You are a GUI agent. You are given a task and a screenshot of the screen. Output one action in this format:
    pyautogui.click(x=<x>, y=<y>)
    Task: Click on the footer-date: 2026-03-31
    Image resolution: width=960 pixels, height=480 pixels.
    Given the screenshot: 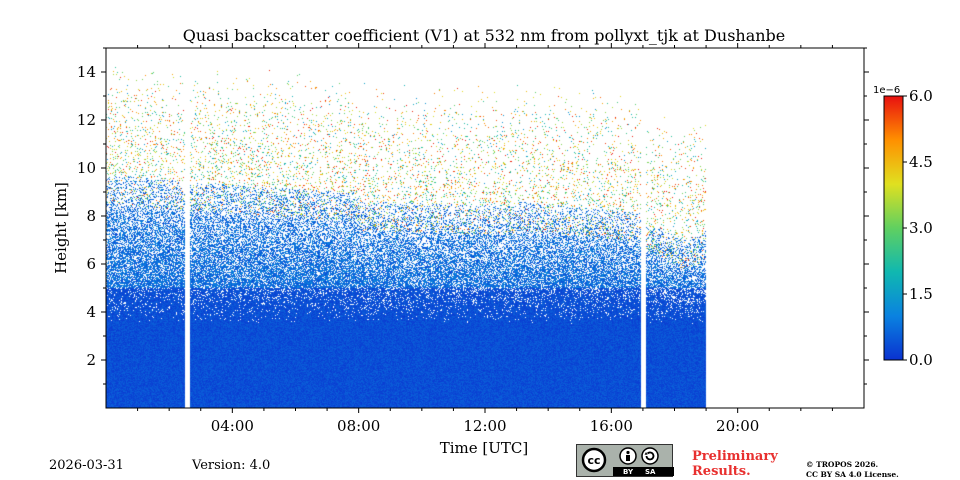 What is the action you would take?
    pyautogui.click(x=86, y=465)
    